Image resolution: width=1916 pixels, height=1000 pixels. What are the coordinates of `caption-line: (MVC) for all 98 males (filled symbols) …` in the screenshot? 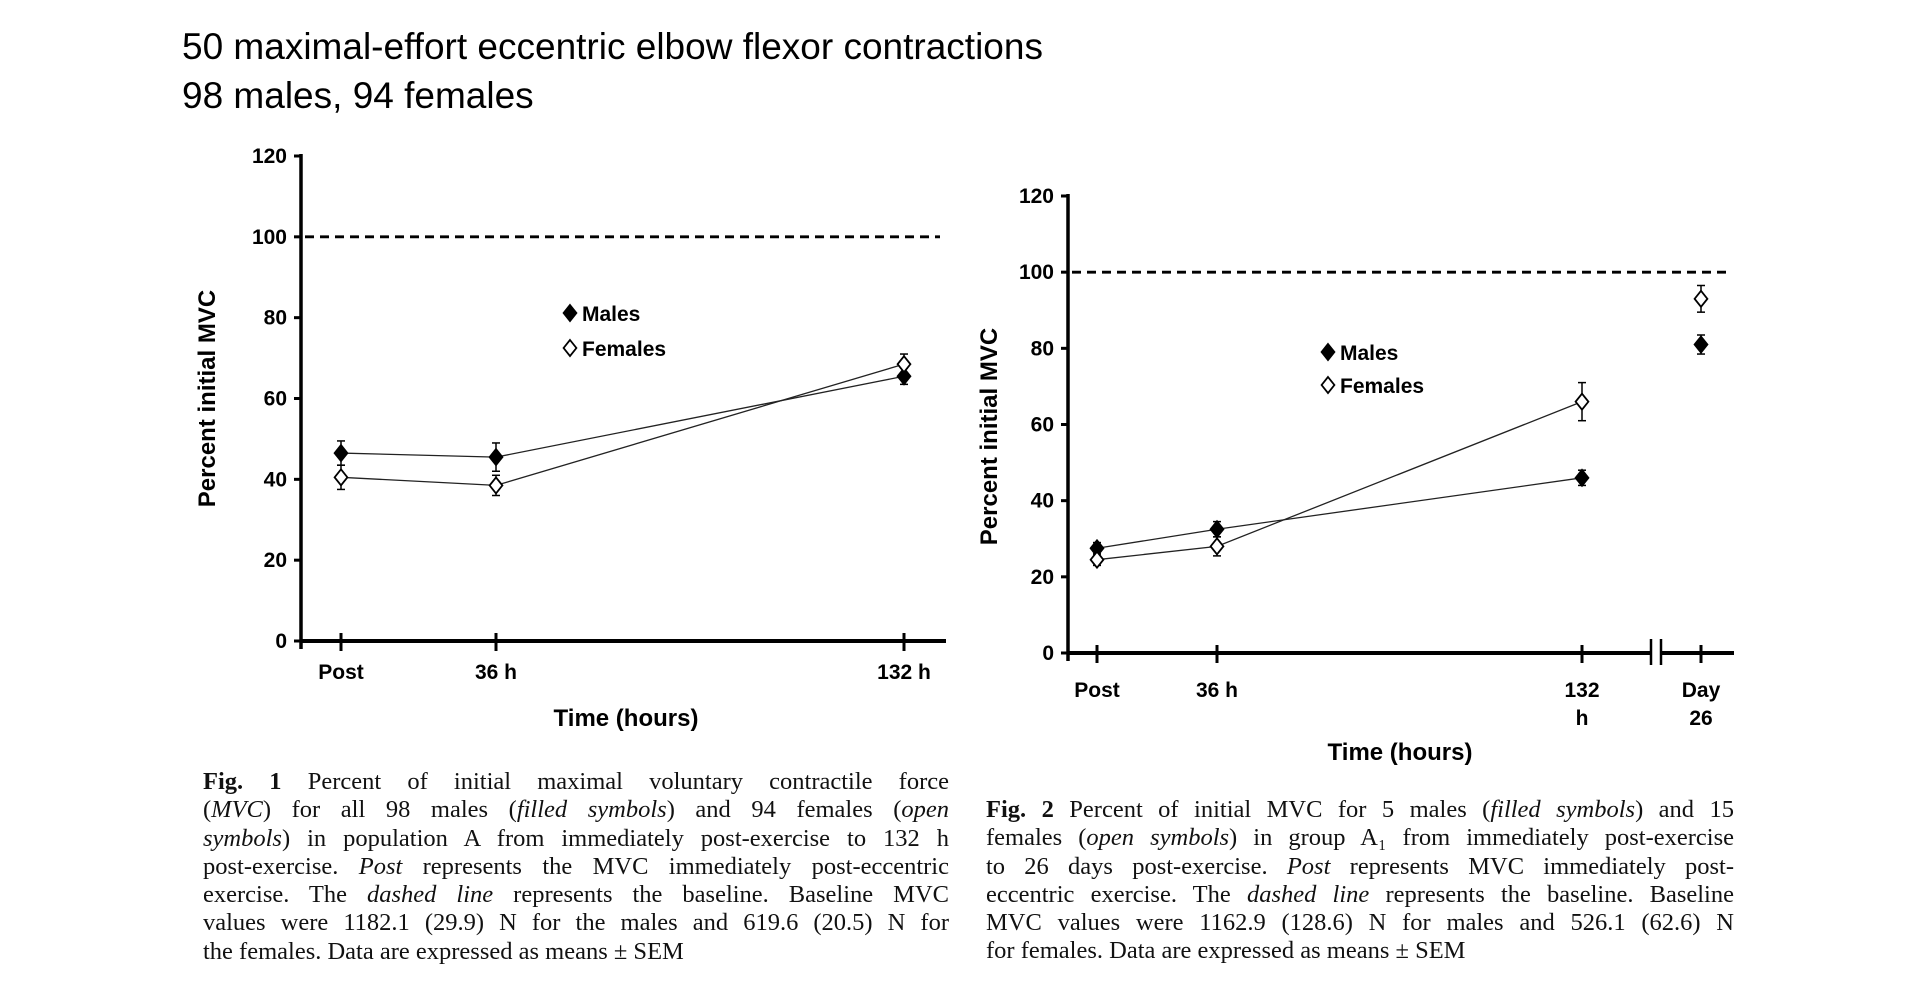 It's located at (576, 810).